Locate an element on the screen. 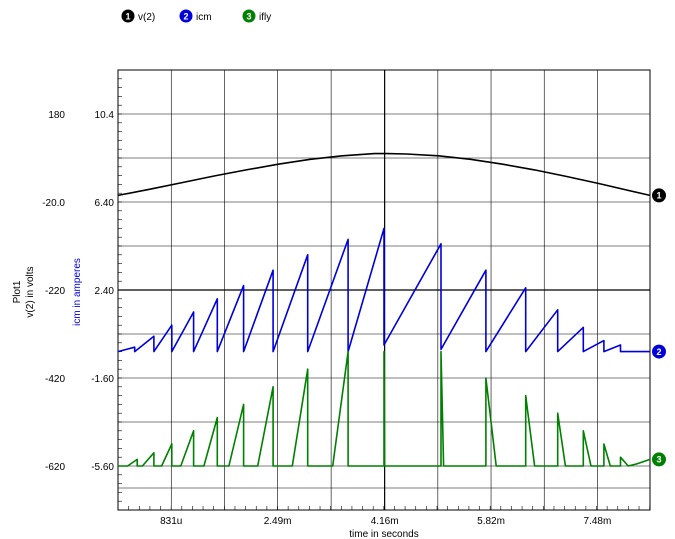  legend-badge-2-number: 2 is located at coordinates (185, 16).